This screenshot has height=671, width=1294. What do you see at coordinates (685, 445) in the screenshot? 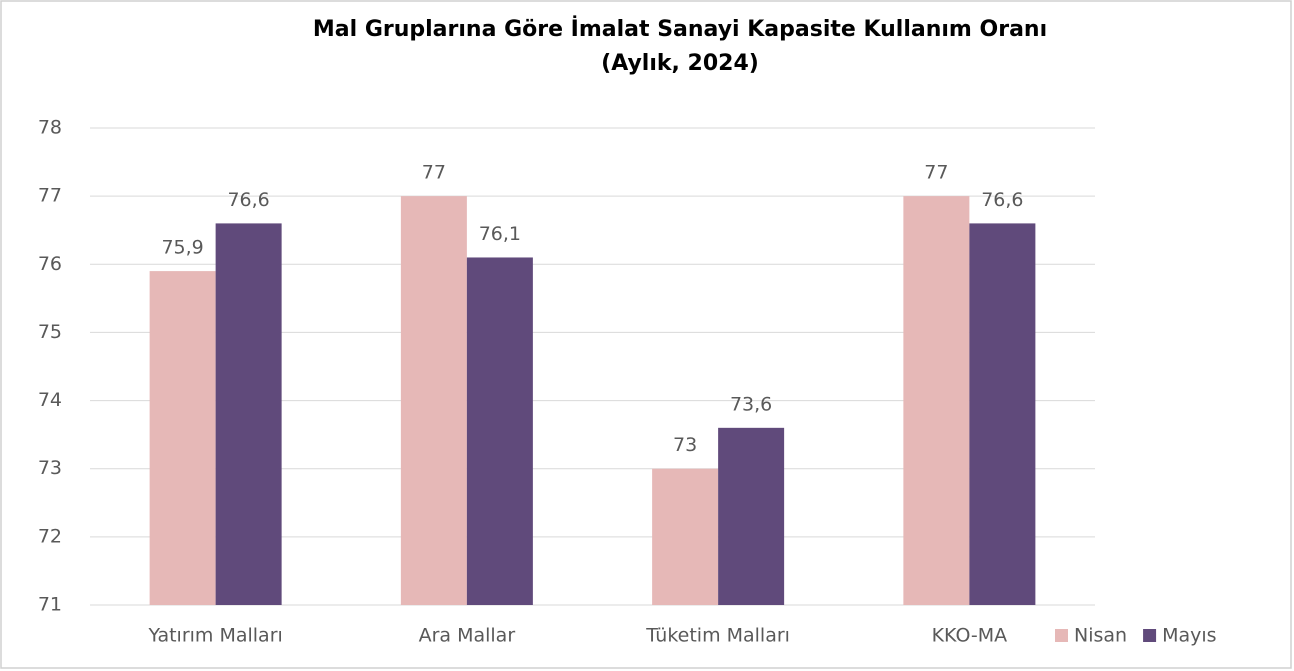
I see `data-label: 73` at bounding box center [685, 445].